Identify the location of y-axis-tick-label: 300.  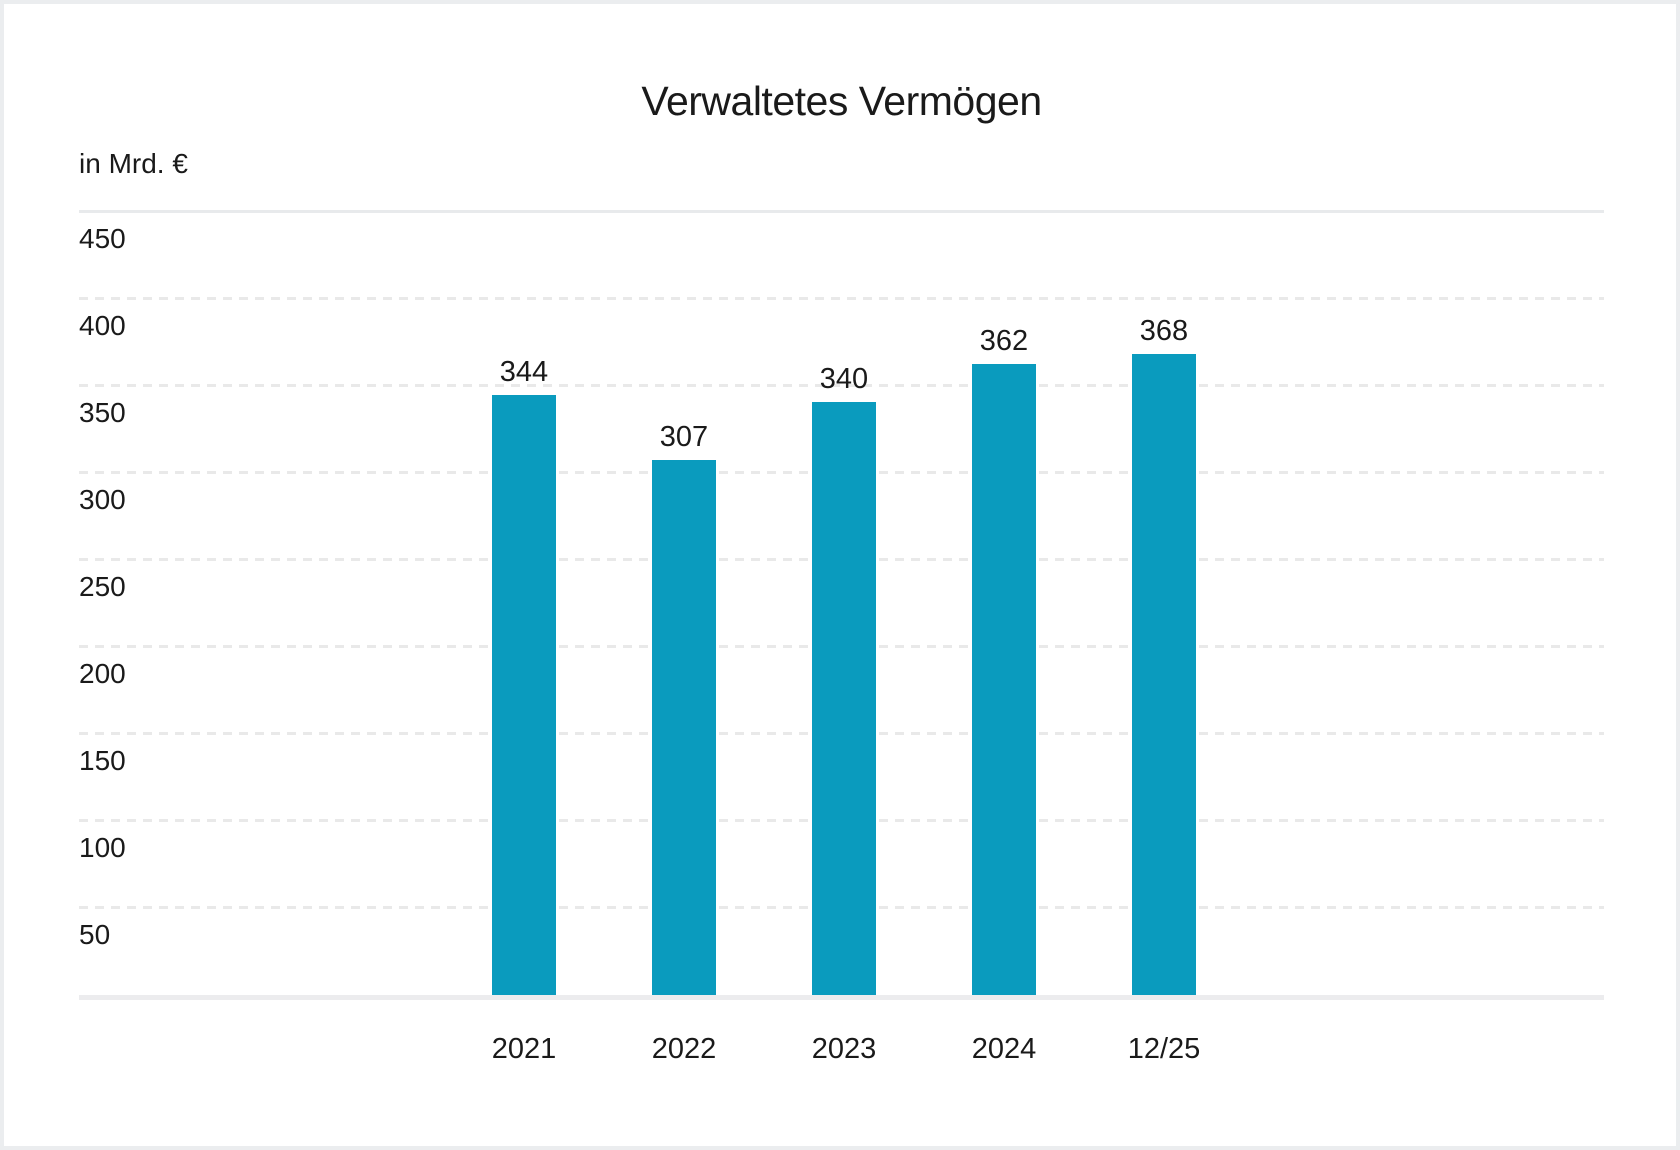
(102, 499).